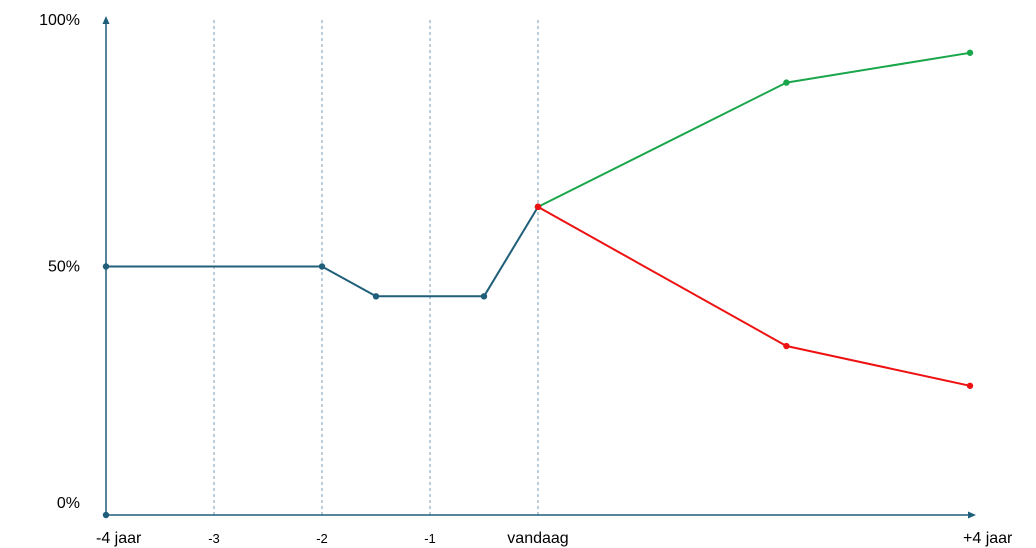  What do you see at coordinates (119, 538) in the screenshot?
I see `x-tick-label-0: -4 jaar` at bounding box center [119, 538].